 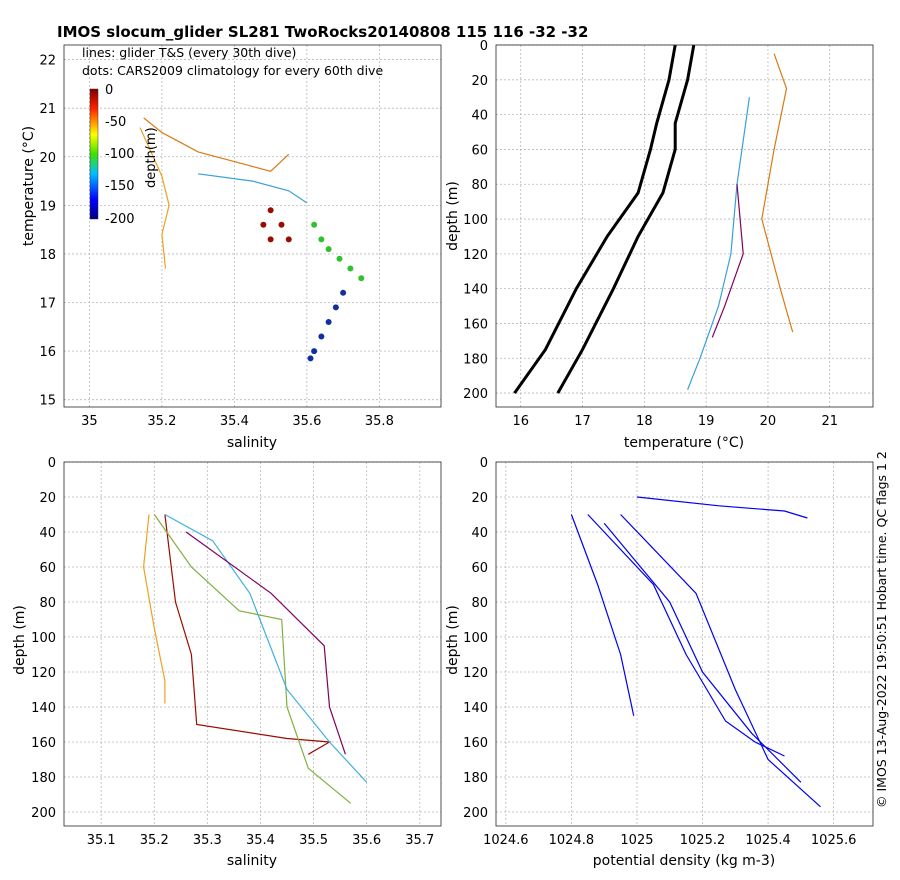 What do you see at coordinates (366, 840) in the screenshot?
I see `sal-xtick: 35.6` at bounding box center [366, 840].